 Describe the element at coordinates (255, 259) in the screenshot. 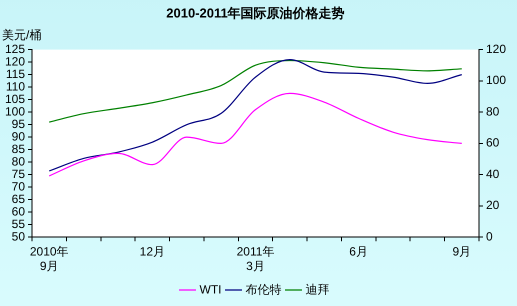

I see `x-tick-label: 2011年 3月` at that location.